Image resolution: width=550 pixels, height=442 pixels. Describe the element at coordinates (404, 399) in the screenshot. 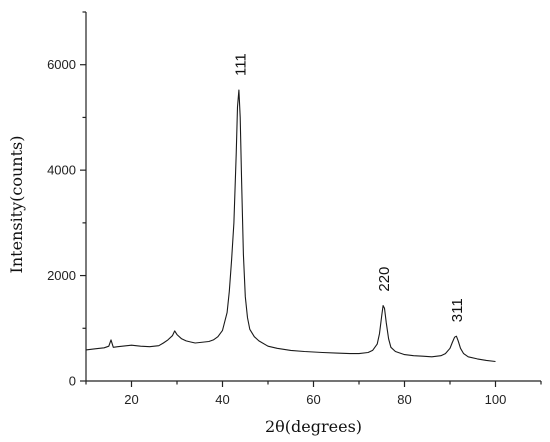

I see `x-tick-label: 80` at that location.